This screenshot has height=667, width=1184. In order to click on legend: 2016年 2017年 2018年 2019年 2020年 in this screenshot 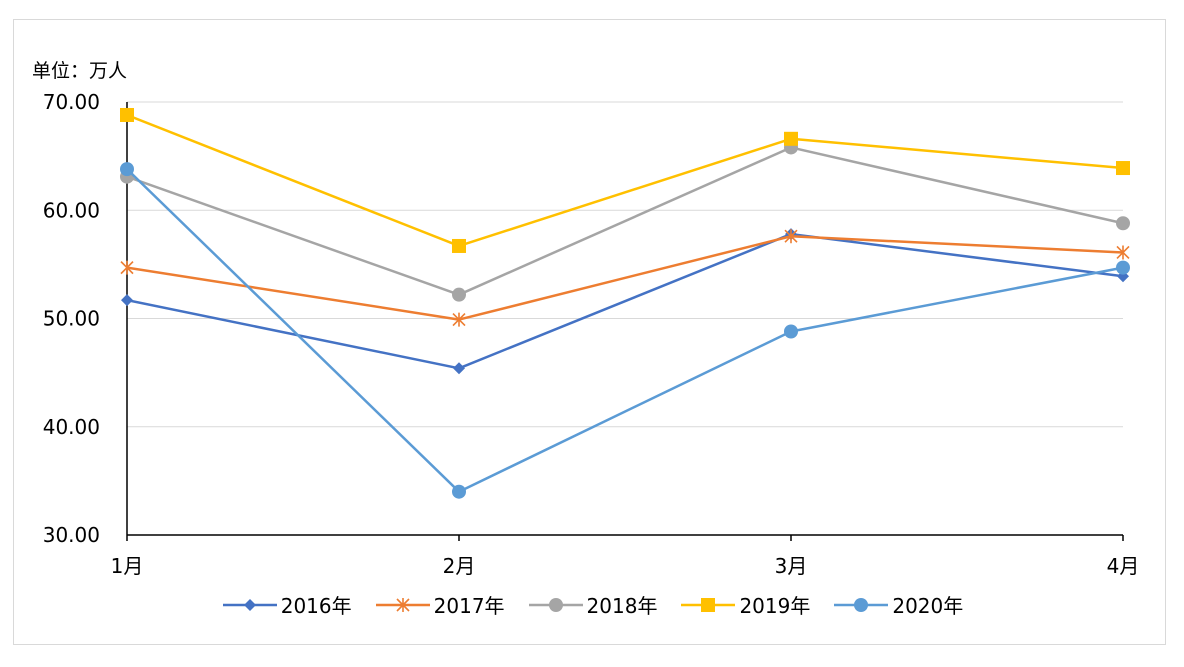, I will do `click(592, 604)`.